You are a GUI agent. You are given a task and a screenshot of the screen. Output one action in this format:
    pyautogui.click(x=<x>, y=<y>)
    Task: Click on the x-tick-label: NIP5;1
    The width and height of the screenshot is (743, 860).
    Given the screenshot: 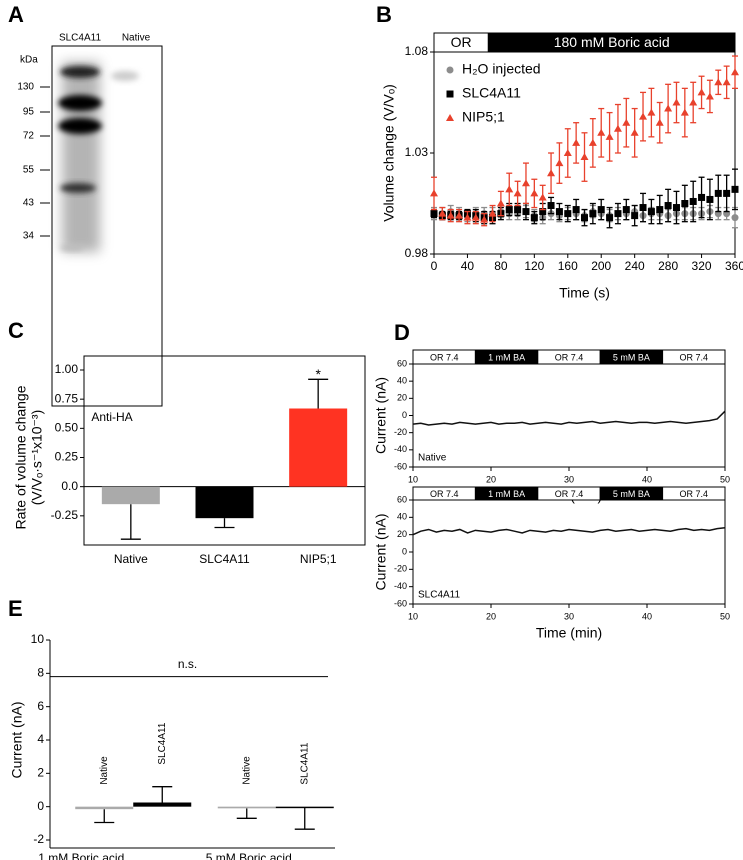 What is the action you would take?
    pyautogui.click(x=318, y=559)
    